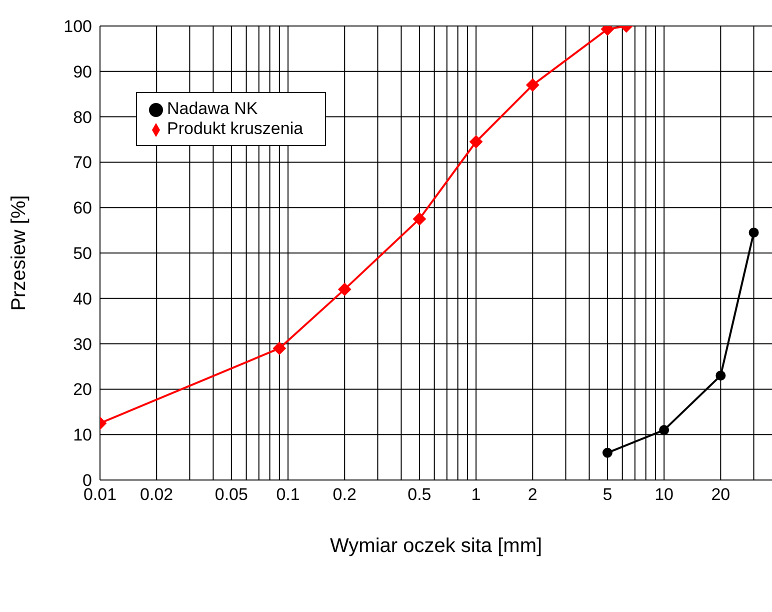 The width and height of the screenshot is (772, 612). What do you see at coordinates (100, 494) in the screenshot?
I see `x-tick-label: 0.01` at bounding box center [100, 494].